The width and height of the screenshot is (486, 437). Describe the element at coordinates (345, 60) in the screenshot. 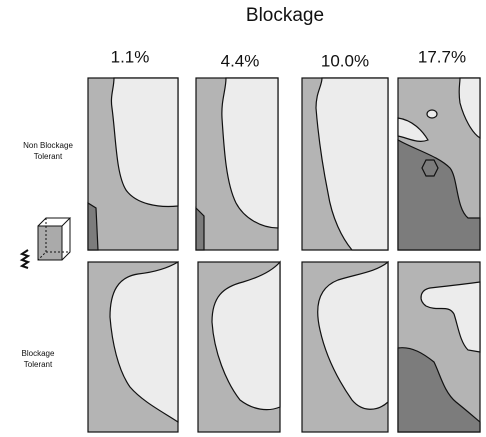

I see `column-label: 10.0%` at that location.